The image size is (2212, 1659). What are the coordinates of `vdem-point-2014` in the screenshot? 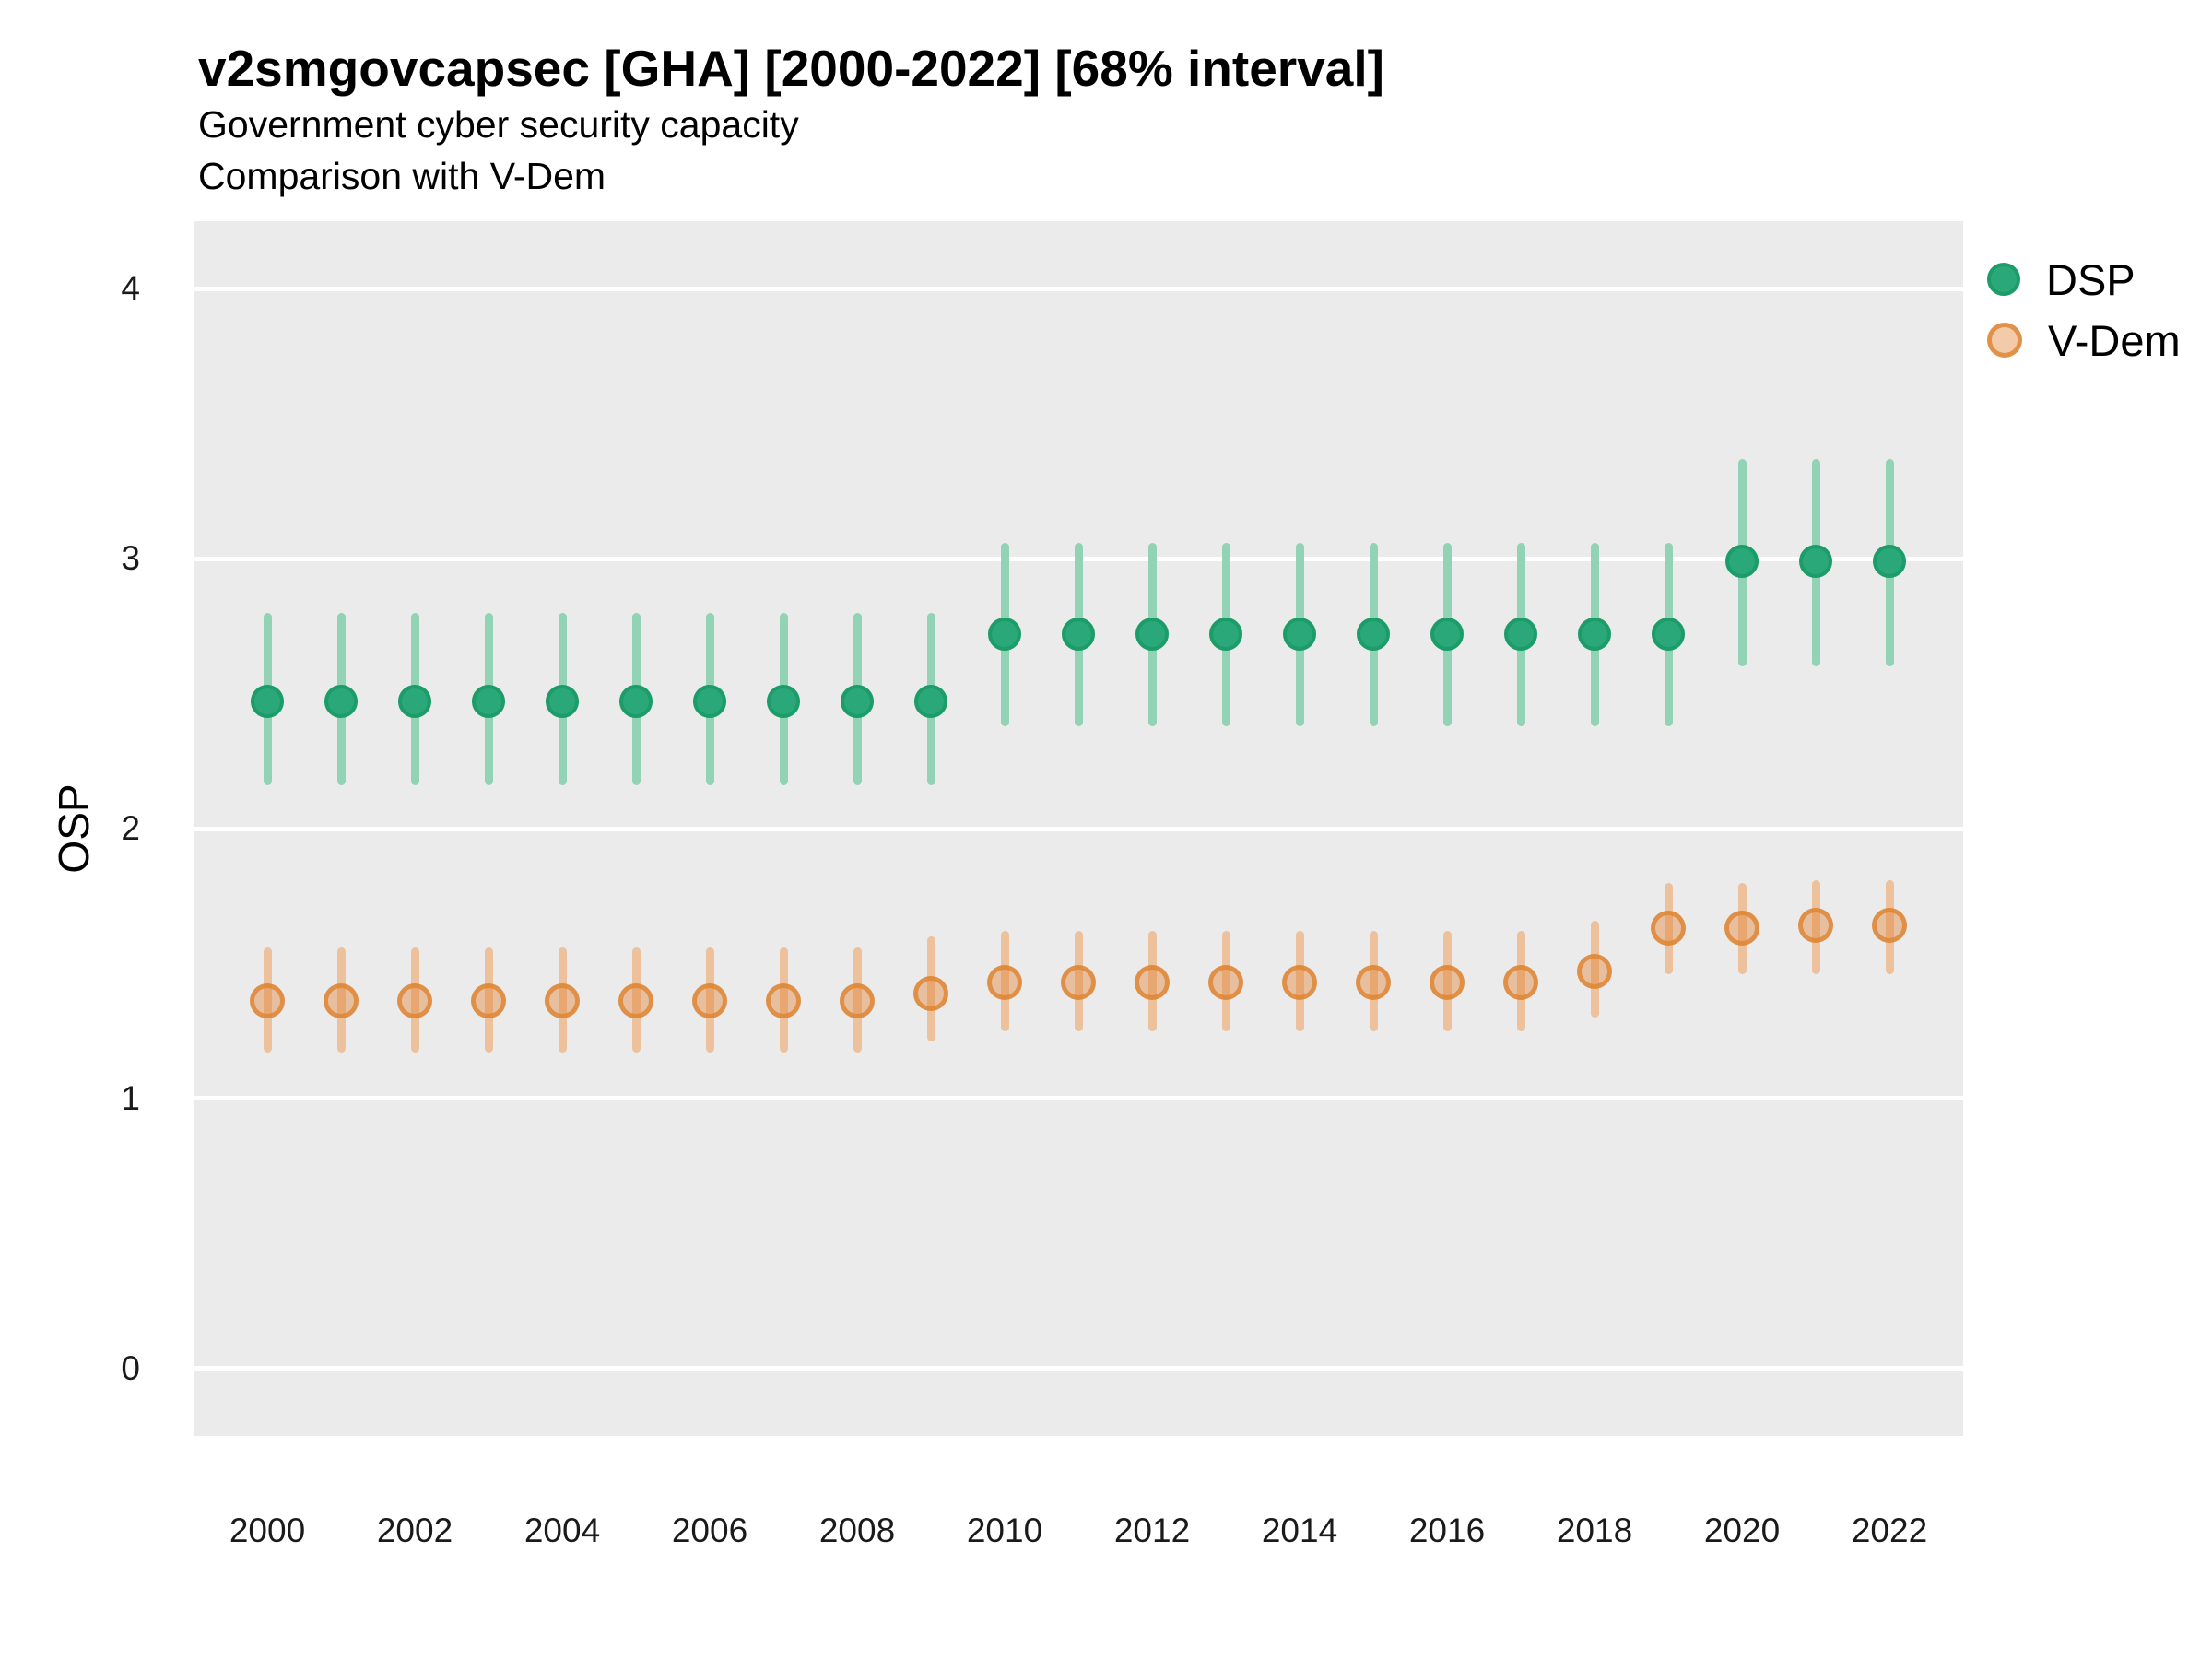 It's located at (1299, 982).